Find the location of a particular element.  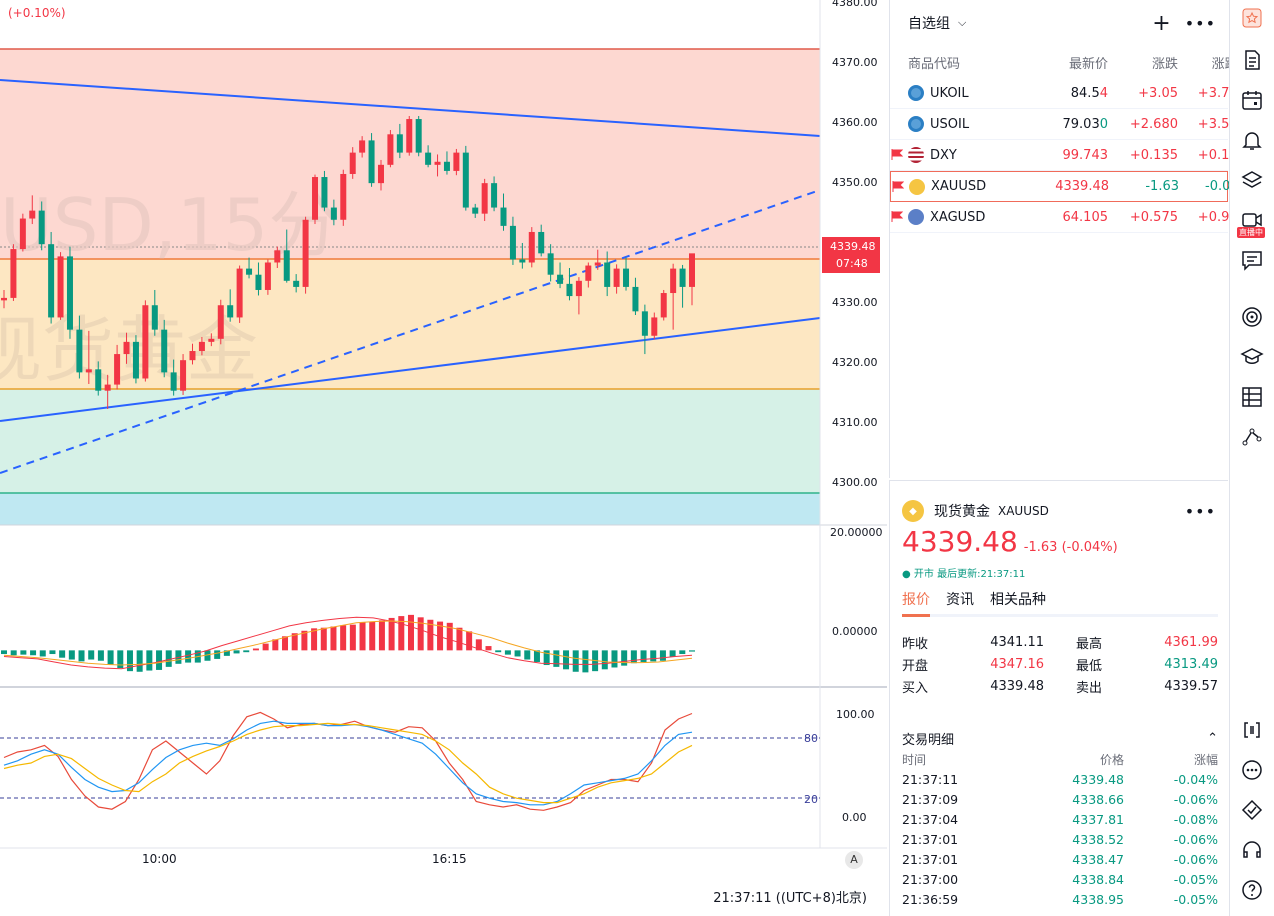

trade-chg: -0.05% is located at coordinates (1195, 879).